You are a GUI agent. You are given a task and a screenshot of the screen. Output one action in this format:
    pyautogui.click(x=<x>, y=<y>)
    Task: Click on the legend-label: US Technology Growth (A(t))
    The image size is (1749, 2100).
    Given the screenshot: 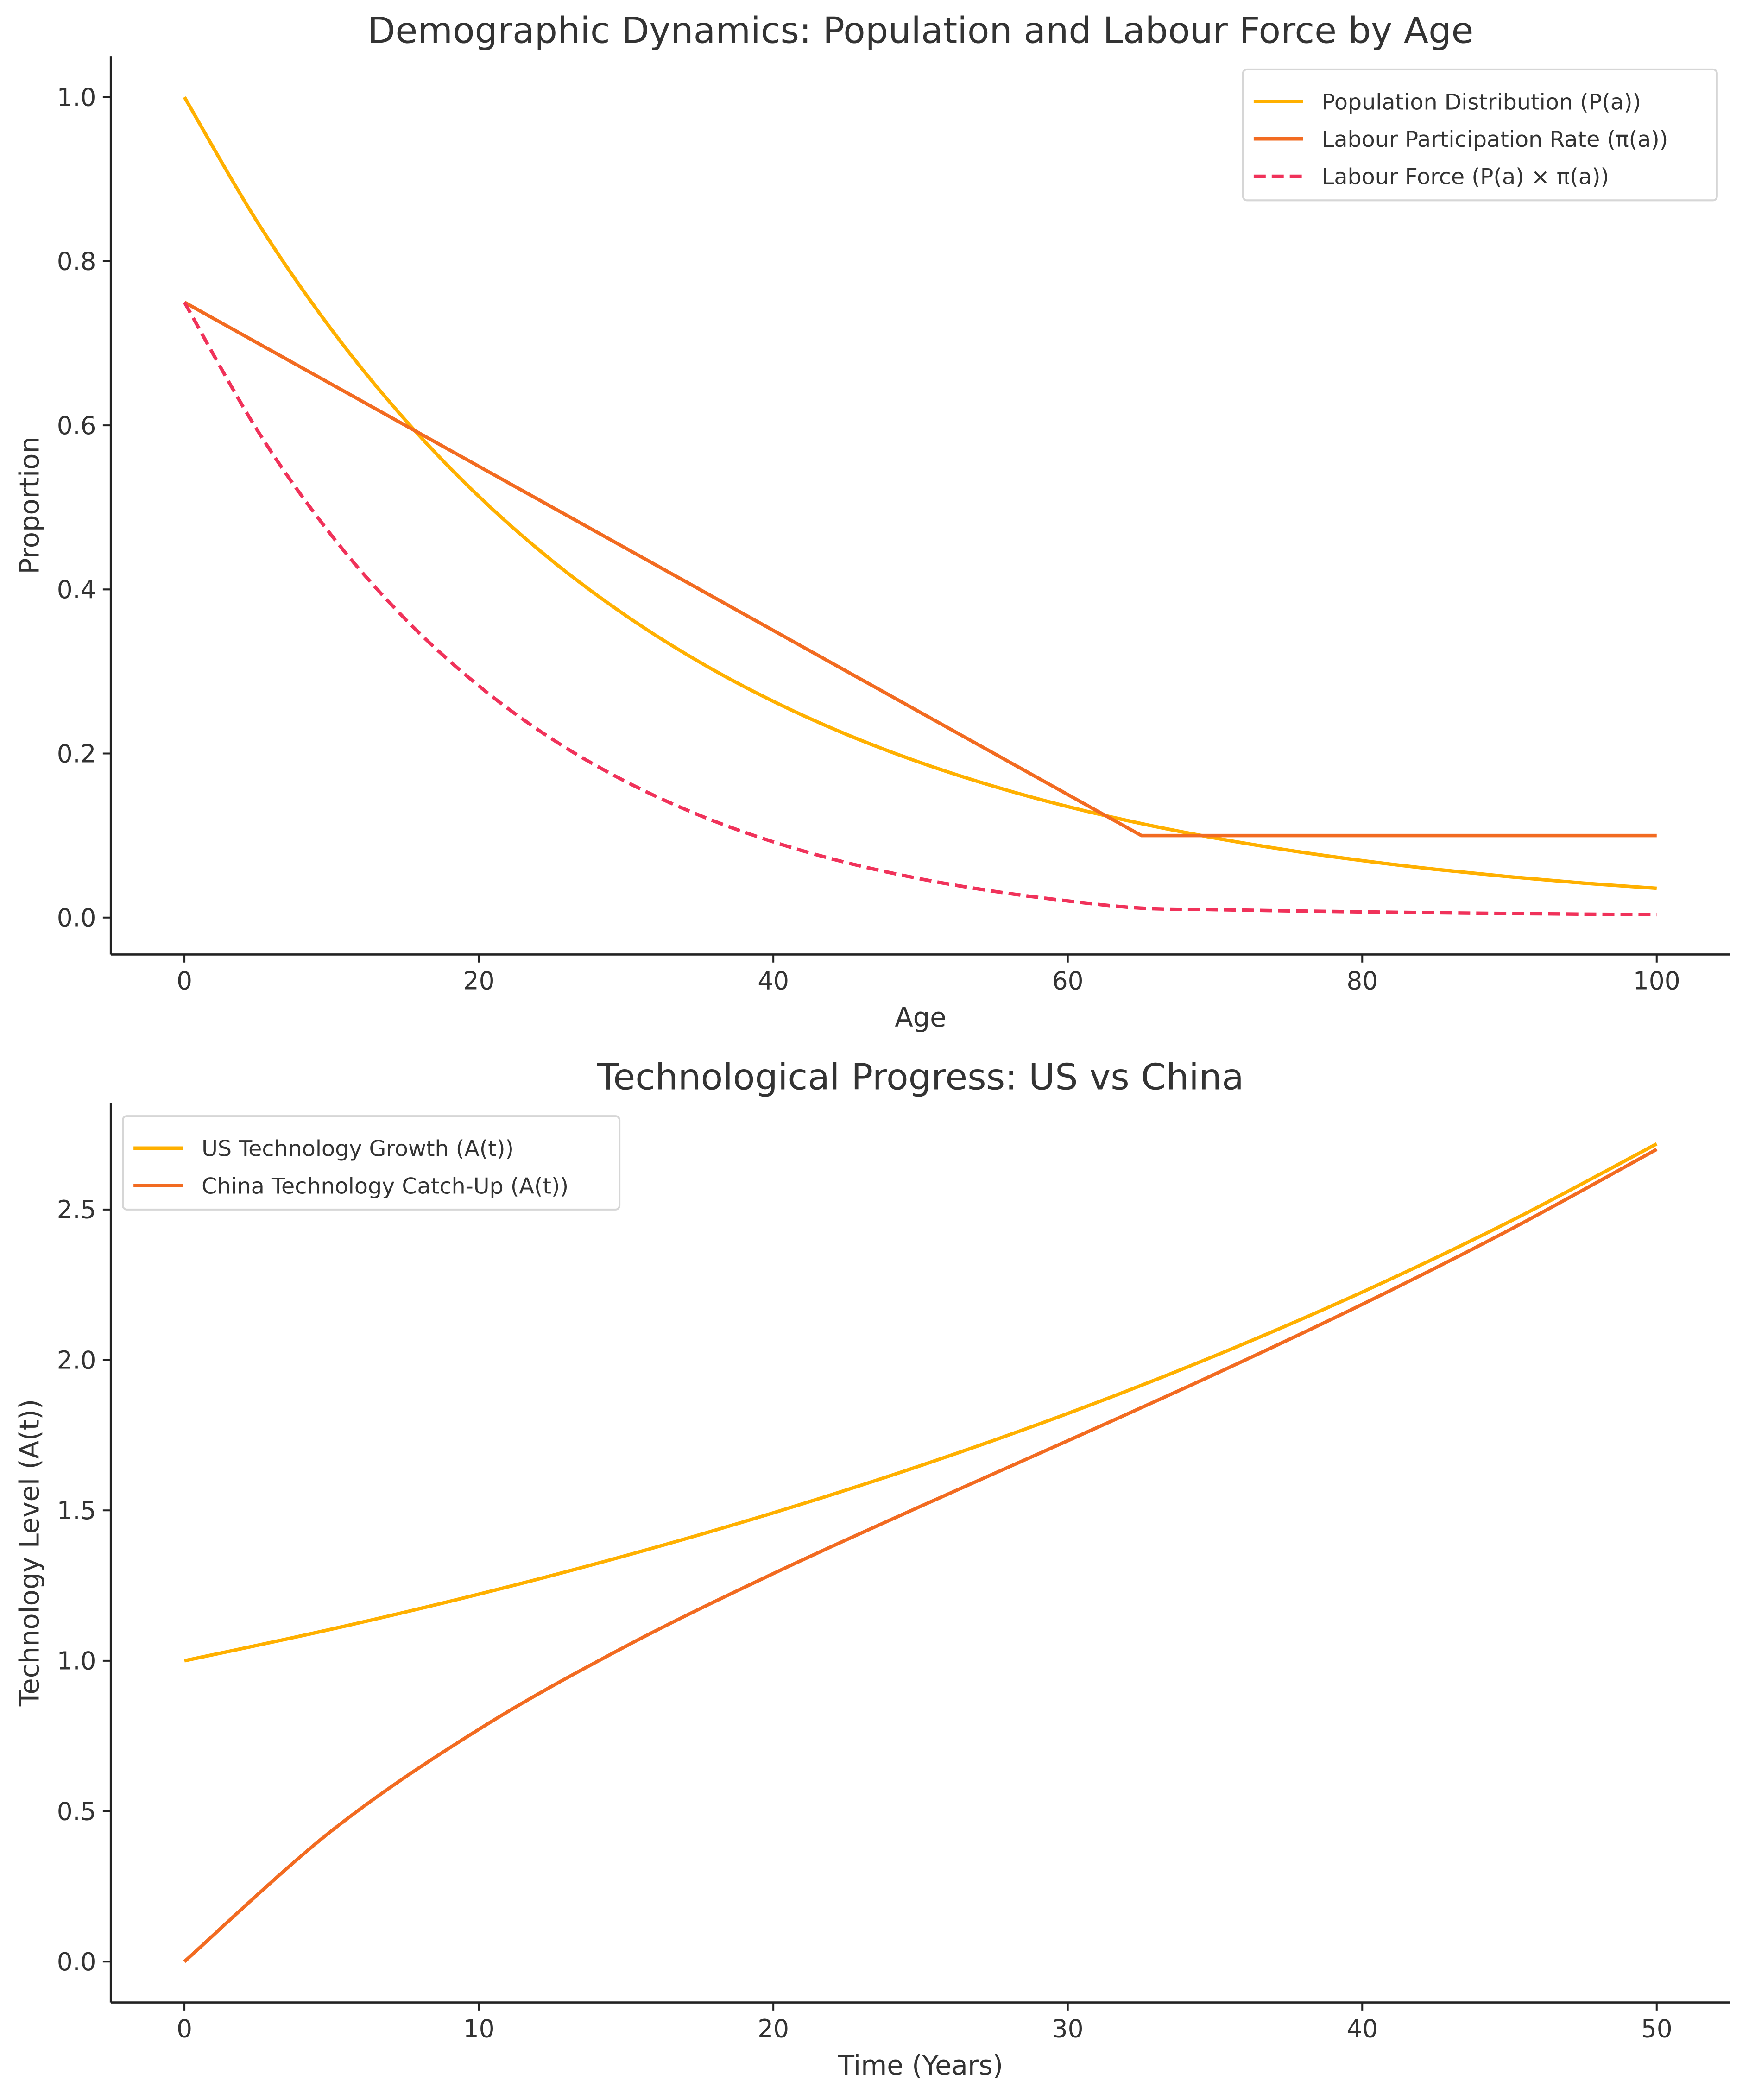 What is the action you would take?
    pyautogui.click(x=358, y=1149)
    